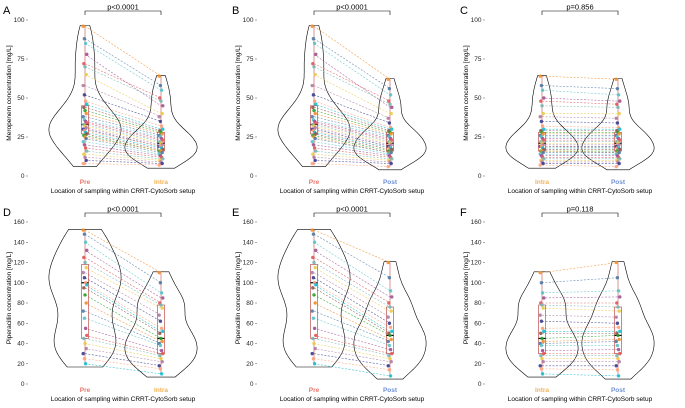 The image size is (685, 408). Describe the element at coordinates (21, 98) in the screenshot. I see `y-tick-label: 50` at that location.